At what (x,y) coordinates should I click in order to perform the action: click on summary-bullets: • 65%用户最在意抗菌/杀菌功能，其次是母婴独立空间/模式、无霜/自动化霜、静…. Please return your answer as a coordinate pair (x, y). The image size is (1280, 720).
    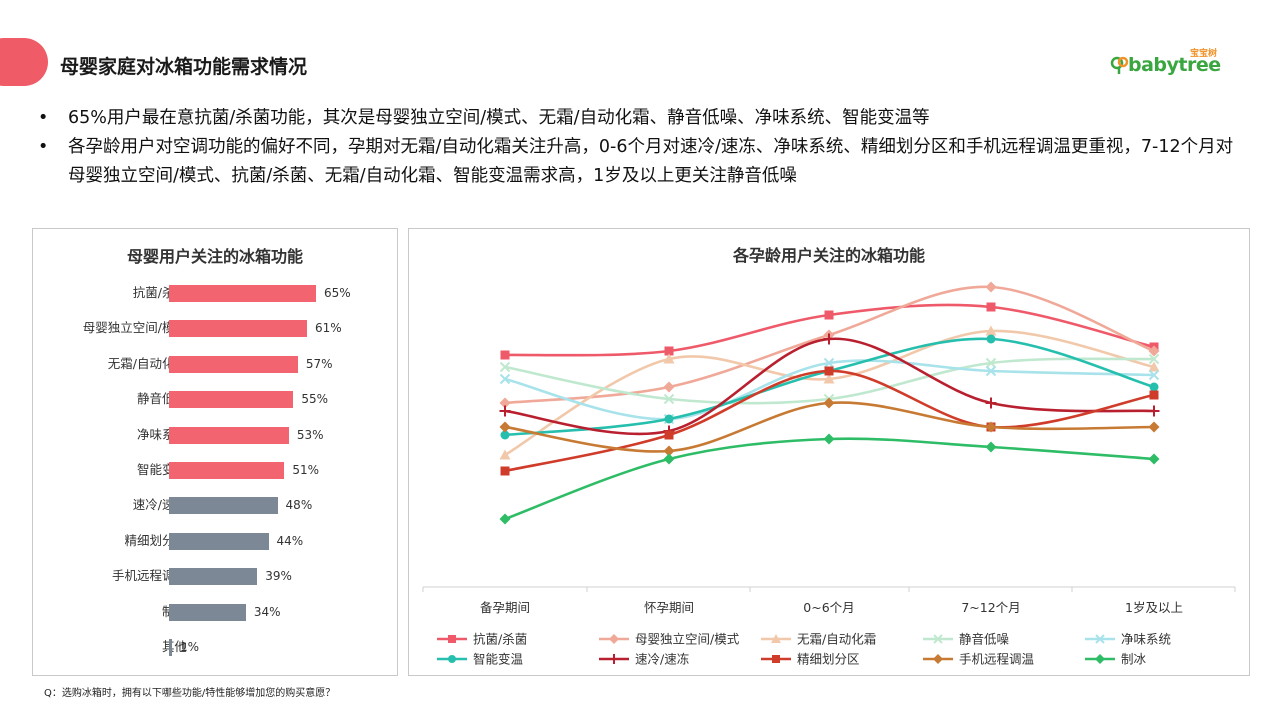
    Looking at the image, I should click on (638, 147).